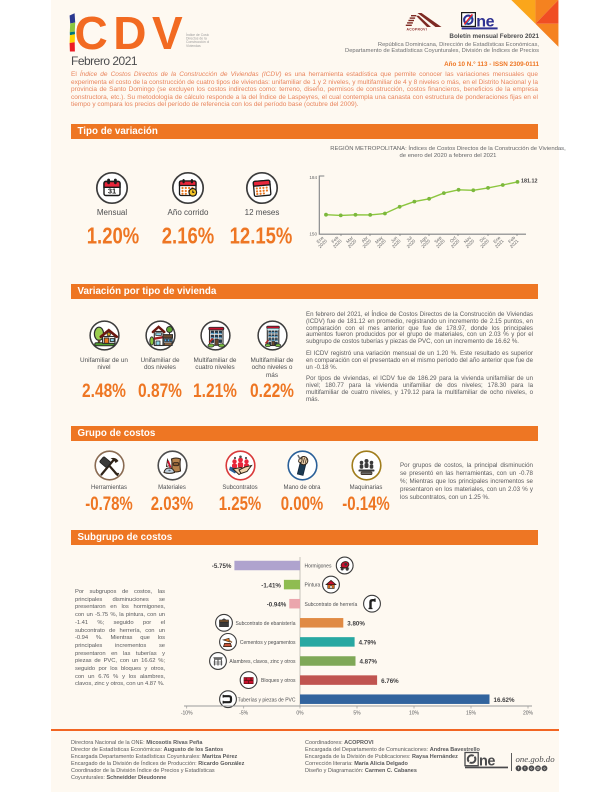 The width and height of the screenshot is (612, 792). What do you see at coordinates (357, 714) in the screenshot?
I see `svg-text: 5%` at bounding box center [357, 714].